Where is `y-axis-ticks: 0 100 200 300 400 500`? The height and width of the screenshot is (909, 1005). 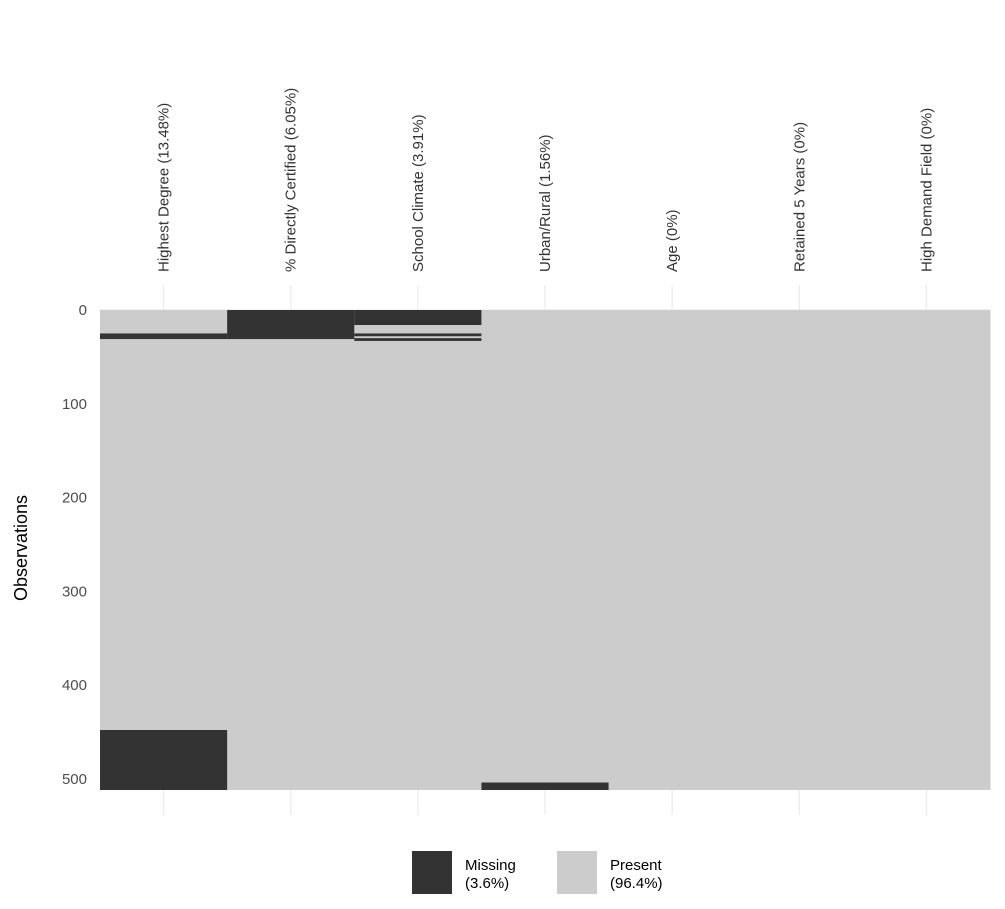 y-axis-ticks: 0 100 200 300 400 500 is located at coordinates (74, 545).